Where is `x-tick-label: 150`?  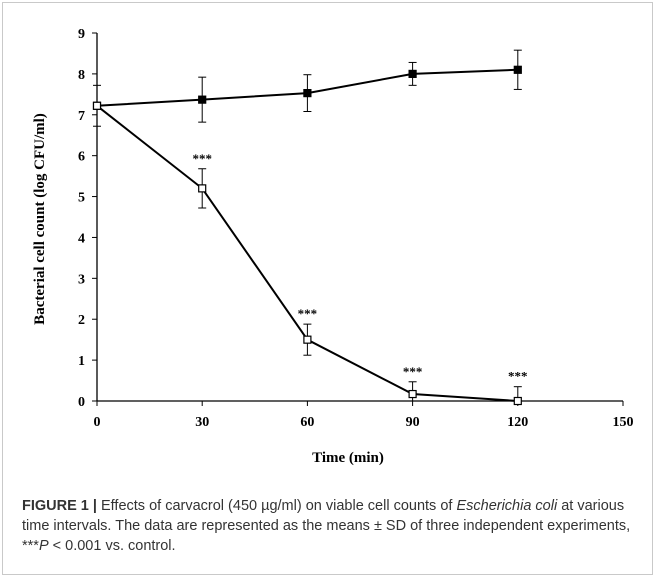
x-tick-label: 150 is located at coordinates (623, 422).